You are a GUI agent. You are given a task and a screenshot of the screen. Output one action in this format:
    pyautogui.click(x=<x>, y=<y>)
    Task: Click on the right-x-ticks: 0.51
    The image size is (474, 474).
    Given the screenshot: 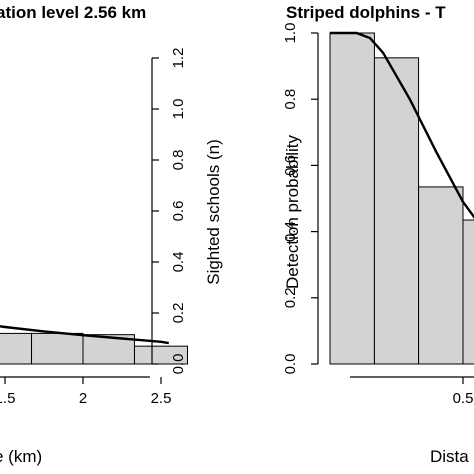 What is the action you would take?
    pyautogui.click(x=463, y=392)
    